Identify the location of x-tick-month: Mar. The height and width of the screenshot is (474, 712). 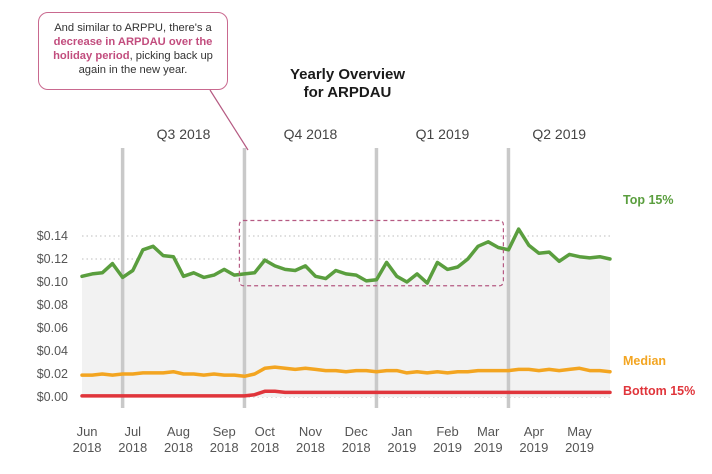
(488, 431).